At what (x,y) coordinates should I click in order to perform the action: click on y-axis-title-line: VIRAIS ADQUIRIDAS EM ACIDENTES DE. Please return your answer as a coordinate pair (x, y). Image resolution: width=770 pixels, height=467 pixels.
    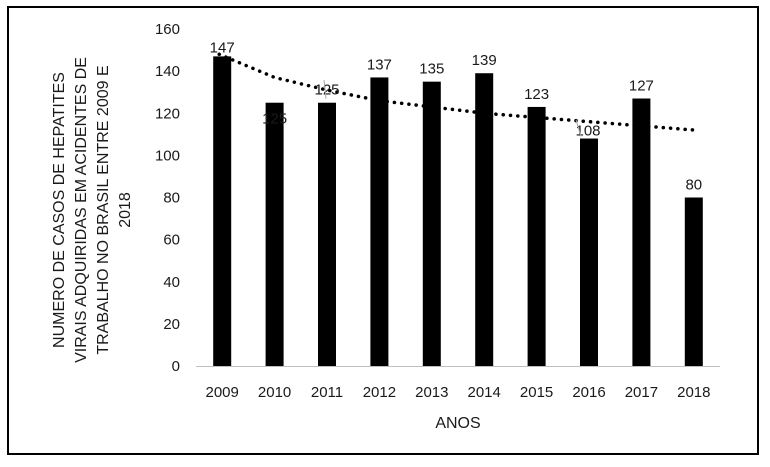
    Looking at the image, I should click on (81, 210).